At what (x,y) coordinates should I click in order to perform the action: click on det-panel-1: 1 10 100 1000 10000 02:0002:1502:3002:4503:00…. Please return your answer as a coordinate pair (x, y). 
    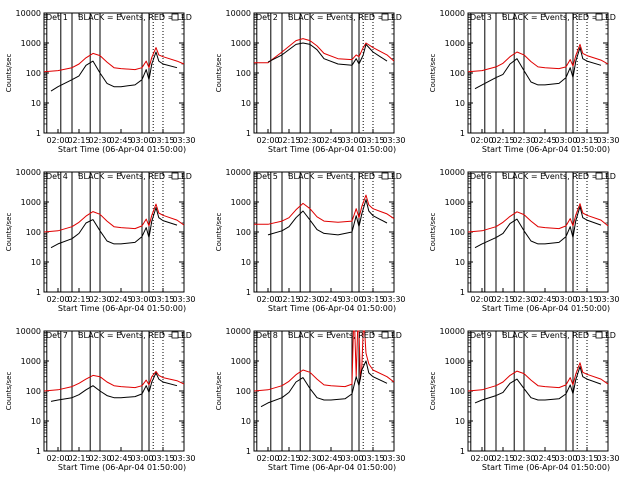
    Looking at the image, I should click on (100, 81).